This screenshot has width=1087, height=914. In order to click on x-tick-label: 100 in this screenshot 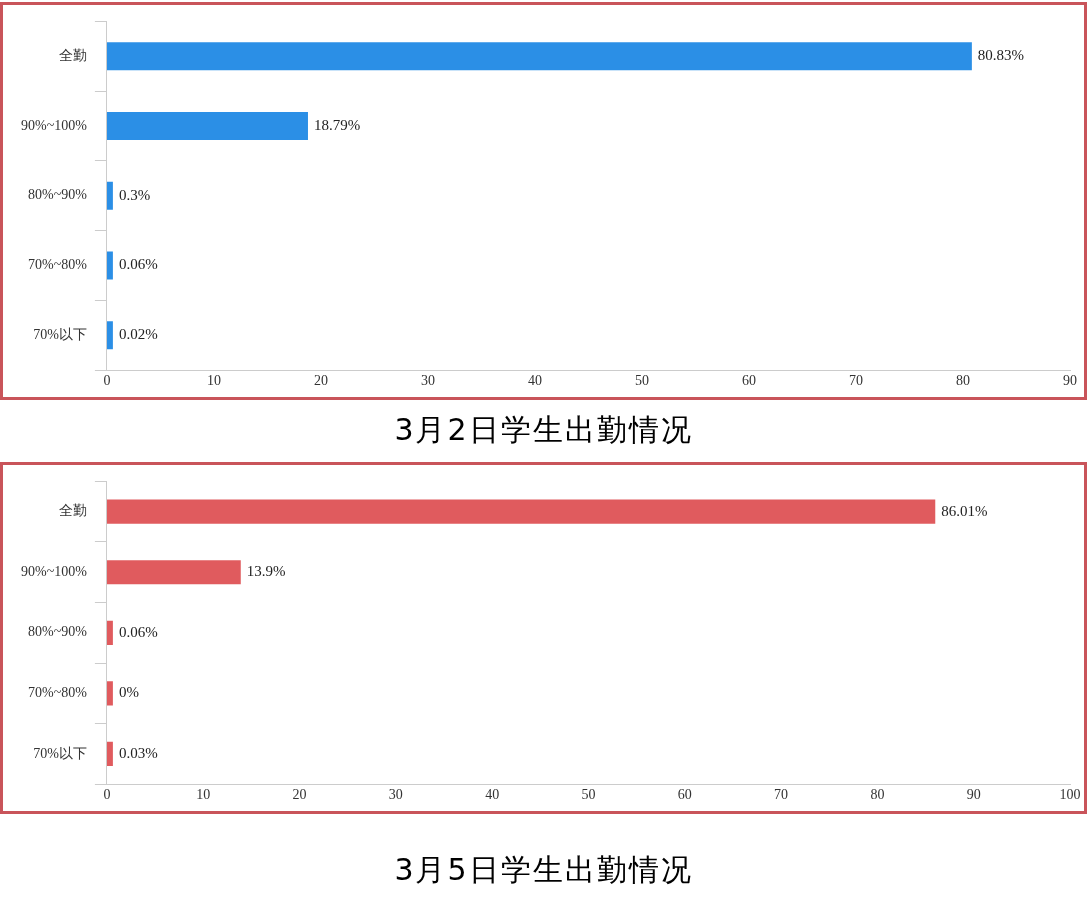, I will do `click(1070, 795)`.